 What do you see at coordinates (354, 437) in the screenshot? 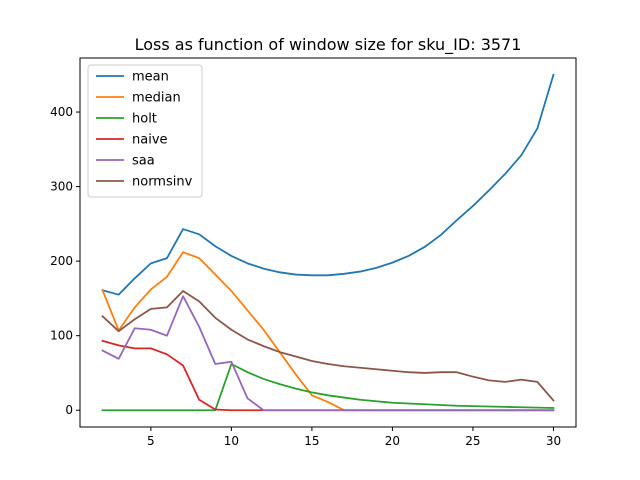
I see `x-axis: 5 10 15 20 25 30` at bounding box center [354, 437].